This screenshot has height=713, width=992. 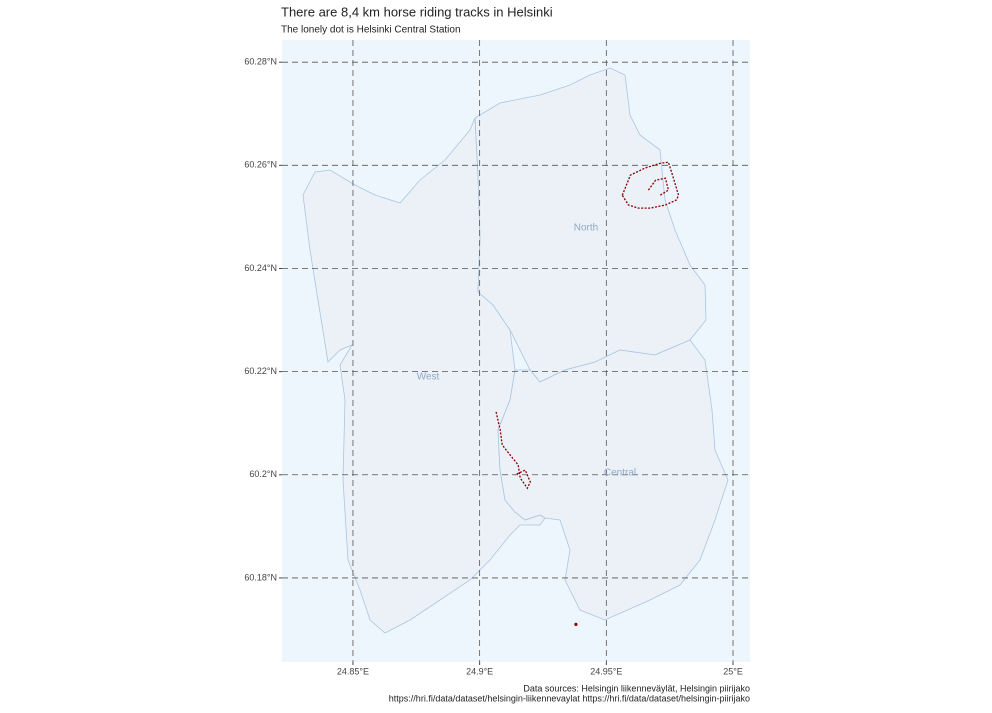 I want to click on y-tick-label: 60.18°N, so click(x=260, y=577).